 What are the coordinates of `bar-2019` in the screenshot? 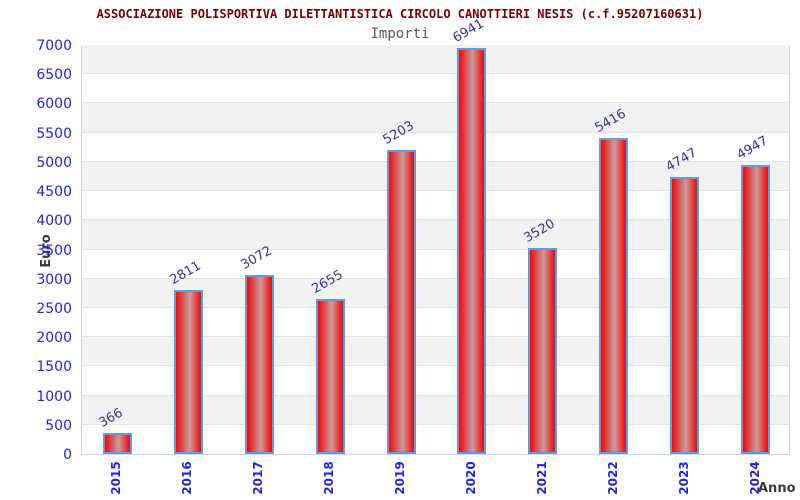 It's located at (401, 302).